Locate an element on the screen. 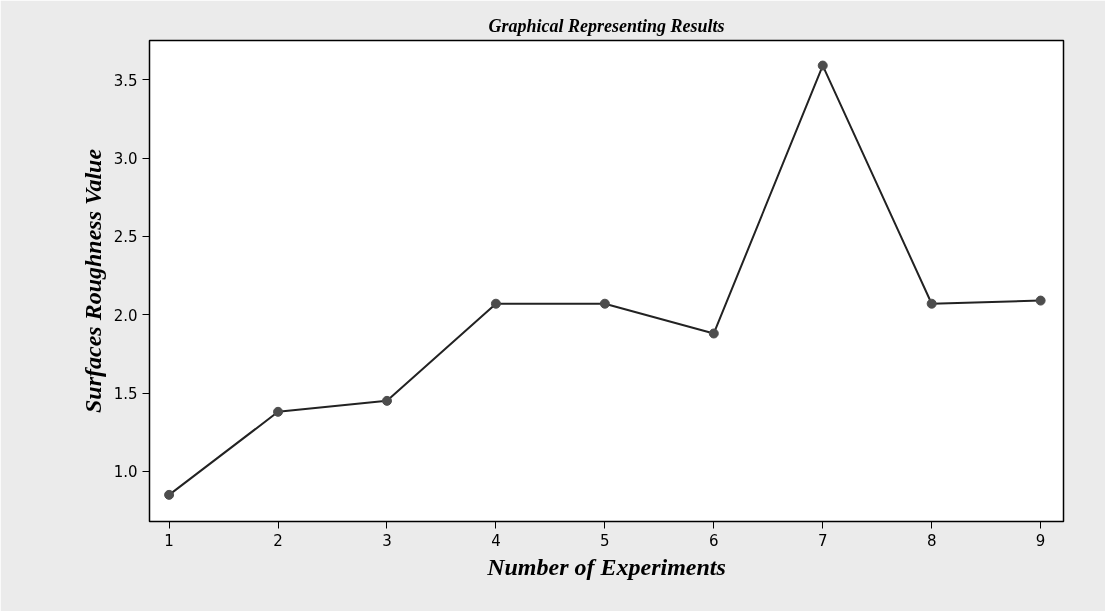 This screenshot has height=611, width=1105. y-tick-label: 1.5 is located at coordinates (125, 394).